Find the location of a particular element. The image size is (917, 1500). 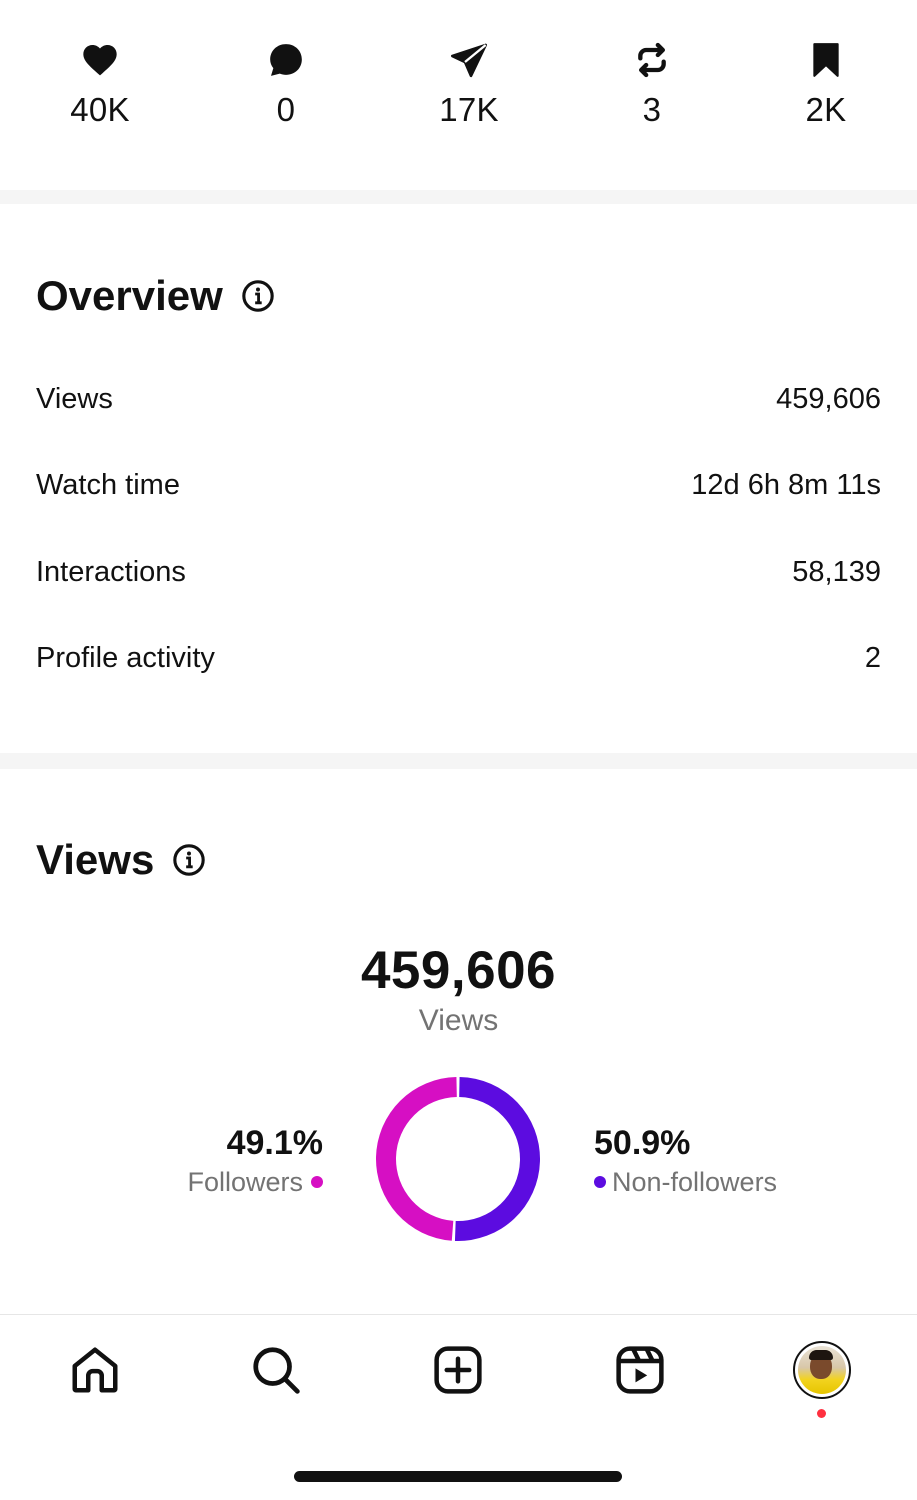

views-heading: Views is located at coordinates (121, 860).